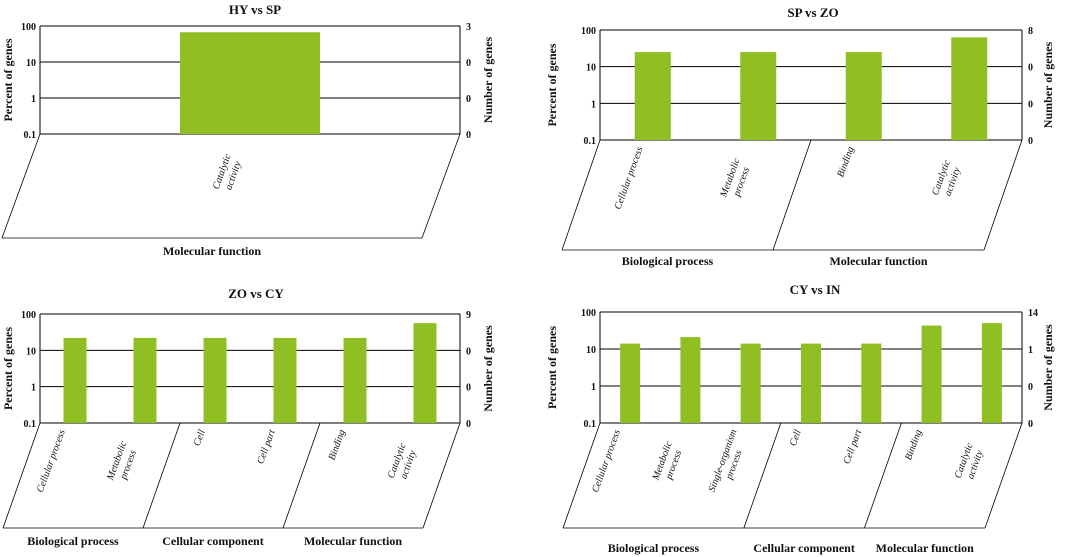 The width and height of the screenshot is (1065, 557). What do you see at coordinates (1030, 350) in the screenshot?
I see `y2-tick-label: 1` at bounding box center [1030, 350].